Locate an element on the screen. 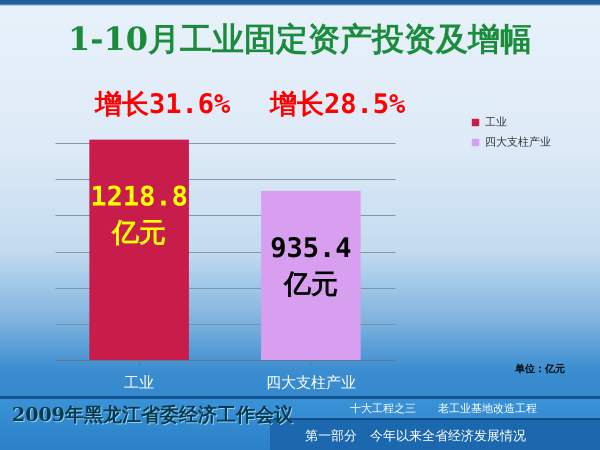 The height and width of the screenshot is (450, 600). text: 十大工程之三 老工业基地改造工程 is located at coordinates (443, 408).